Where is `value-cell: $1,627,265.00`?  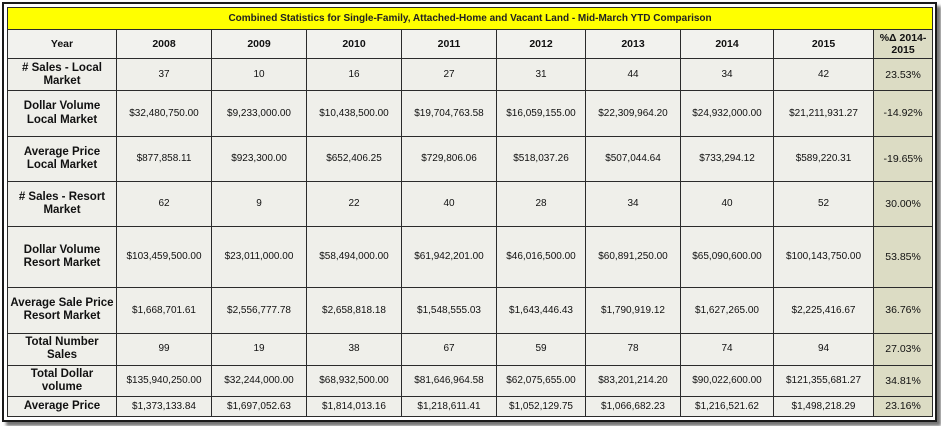
value-cell: $1,627,265.00 is located at coordinates (727, 310).